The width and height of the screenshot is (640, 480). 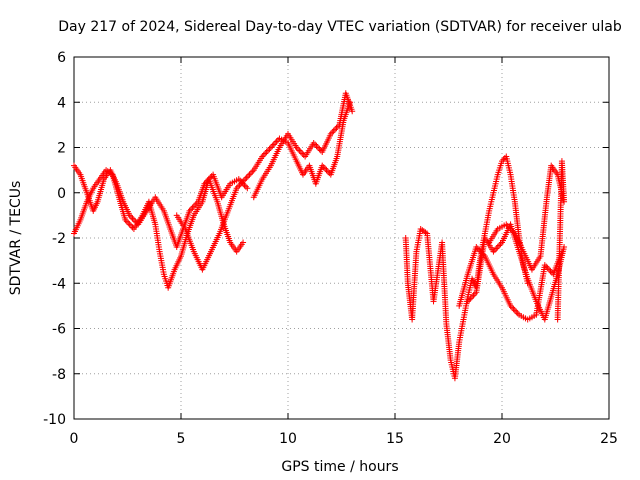 I want to click on x-tick-label: 0, so click(x=74, y=439).